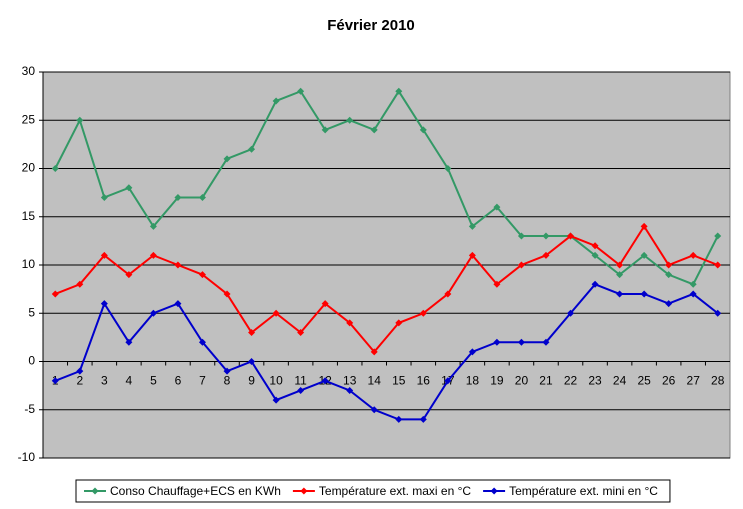 The image size is (743, 509). What do you see at coordinates (276, 381) in the screenshot?
I see `x-tick-label: 10` at bounding box center [276, 381].